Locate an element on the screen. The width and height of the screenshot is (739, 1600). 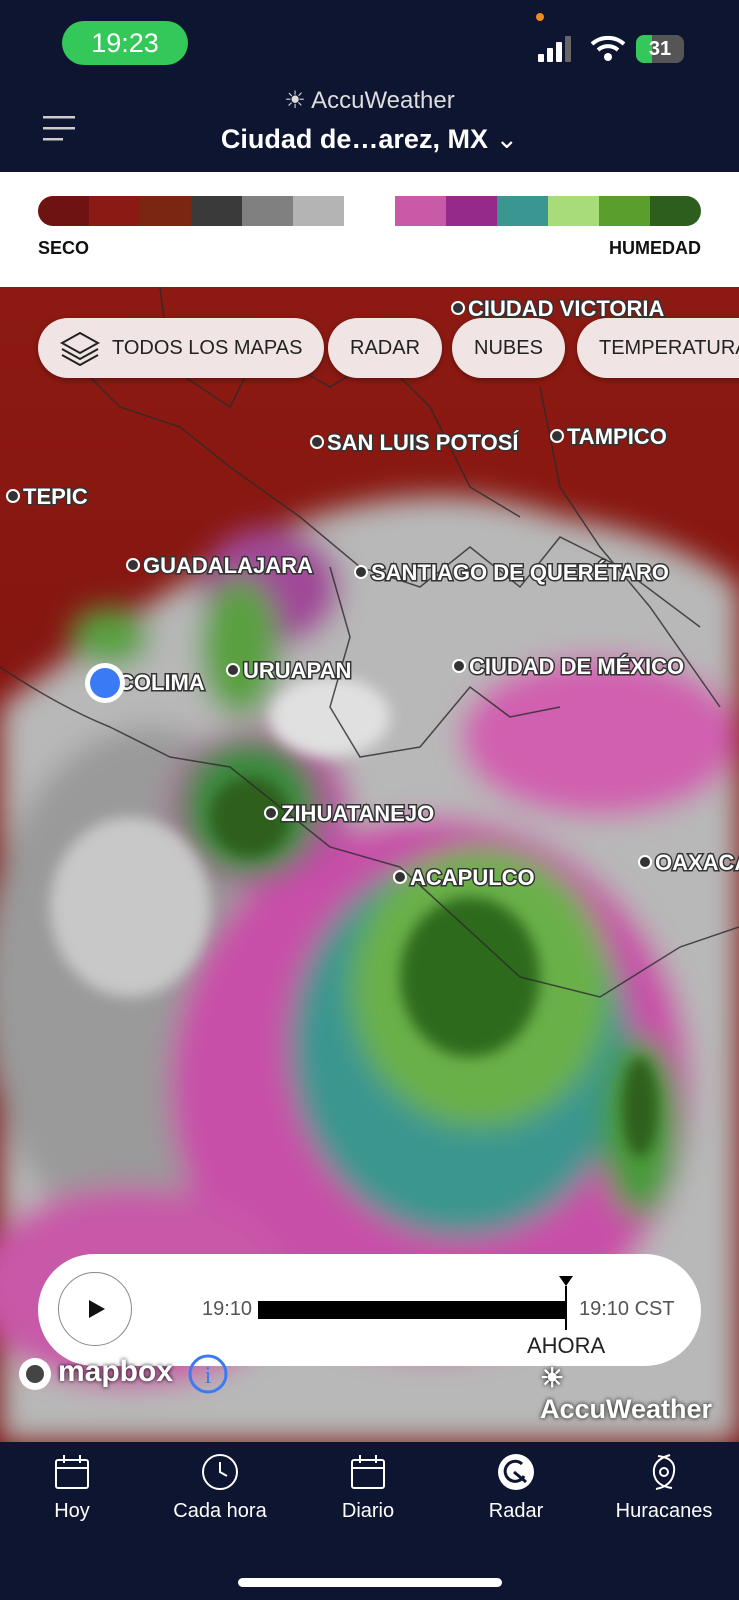
chip-label: RADAR is located at coordinates (385, 348).